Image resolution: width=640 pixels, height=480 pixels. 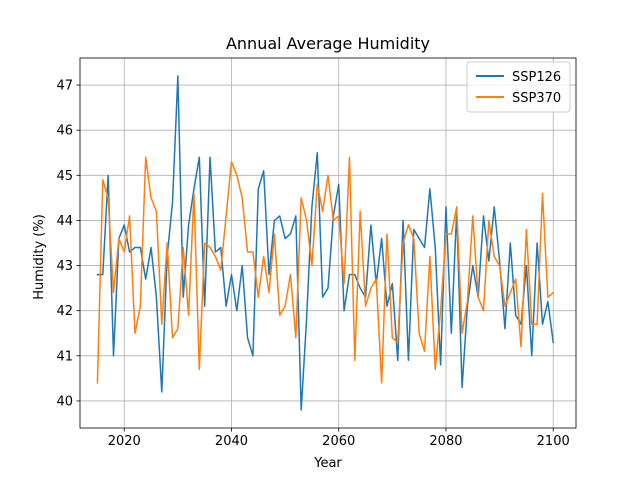 I want to click on y-tick-label: 45, so click(x=64, y=176).